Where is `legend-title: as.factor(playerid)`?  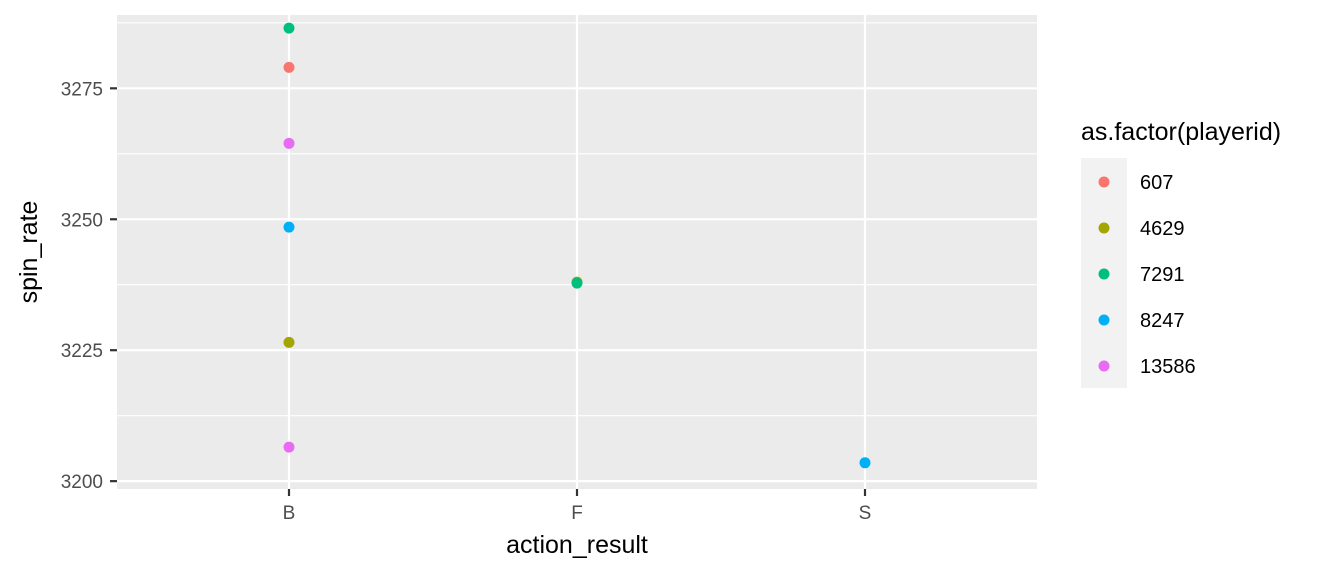 legend-title: as.factor(playerid) is located at coordinates (1181, 132).